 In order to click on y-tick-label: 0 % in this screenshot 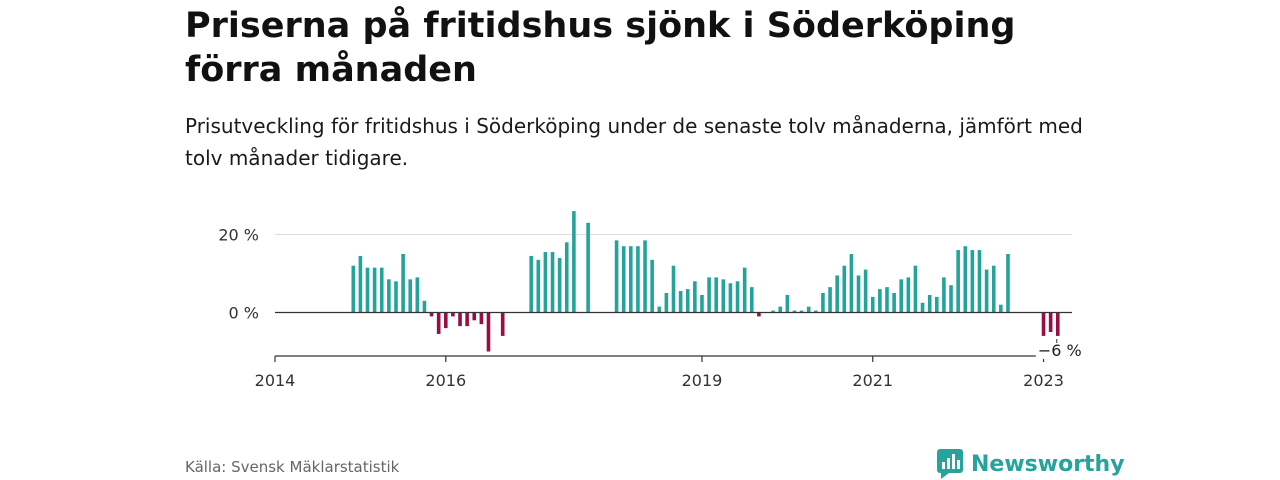, I will do `click(244, 313)`.